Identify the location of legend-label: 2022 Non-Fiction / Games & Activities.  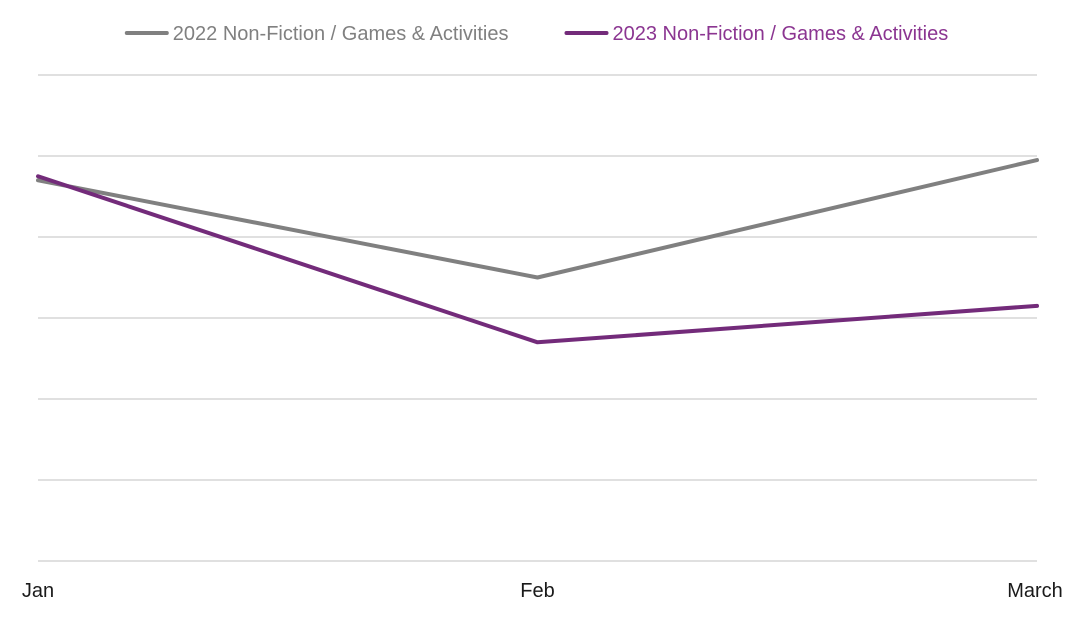
(341, 34).